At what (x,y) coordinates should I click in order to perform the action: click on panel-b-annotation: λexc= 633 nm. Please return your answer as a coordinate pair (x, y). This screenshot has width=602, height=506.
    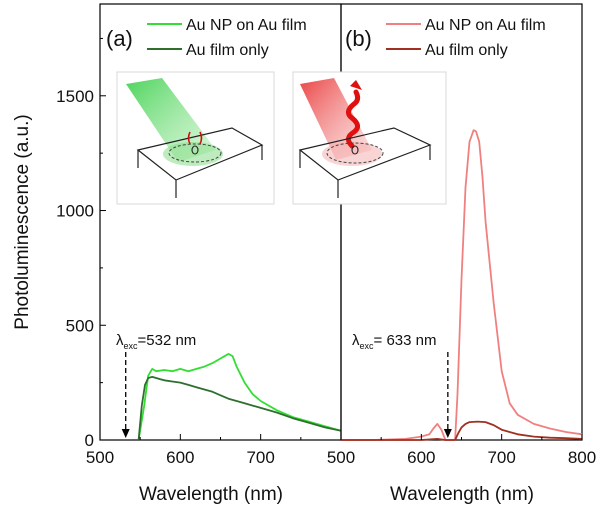
    Looking at the image, I should click on (402, 385).